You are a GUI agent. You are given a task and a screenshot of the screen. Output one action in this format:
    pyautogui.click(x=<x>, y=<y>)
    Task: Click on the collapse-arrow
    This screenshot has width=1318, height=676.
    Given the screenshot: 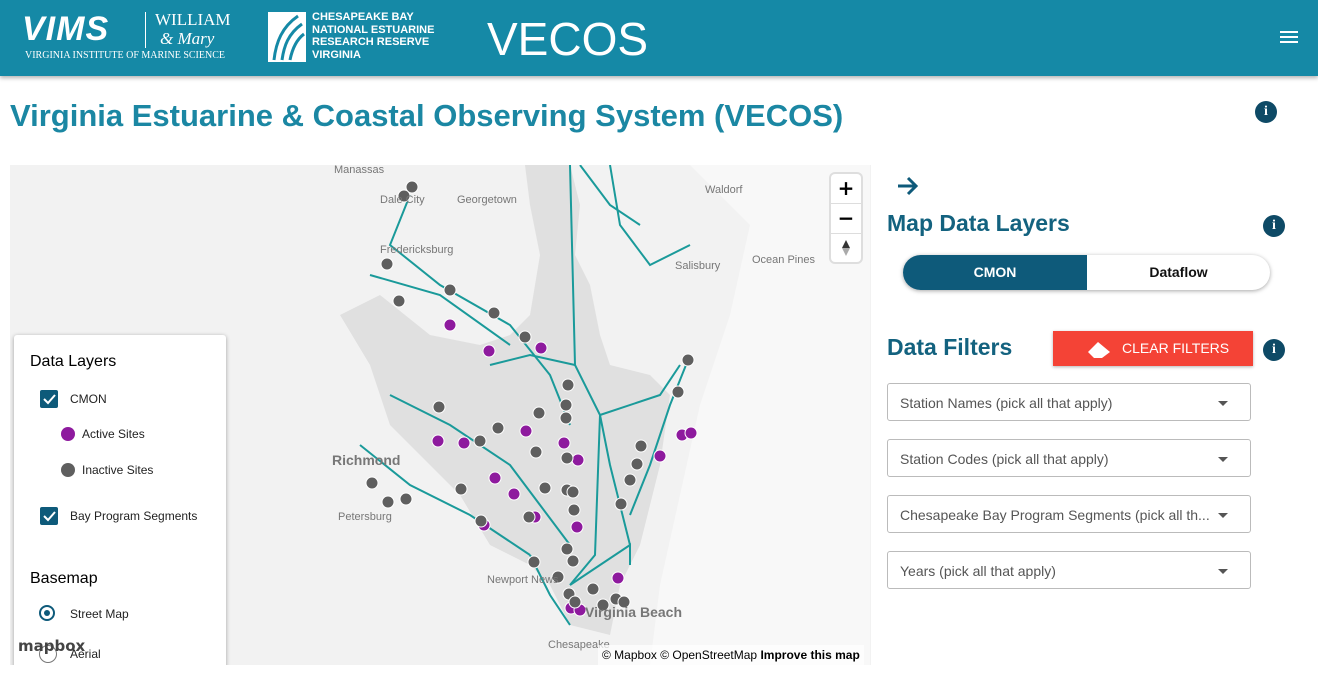 What is the action you would take?
    pyautogui.click(x=908, y=186)
    